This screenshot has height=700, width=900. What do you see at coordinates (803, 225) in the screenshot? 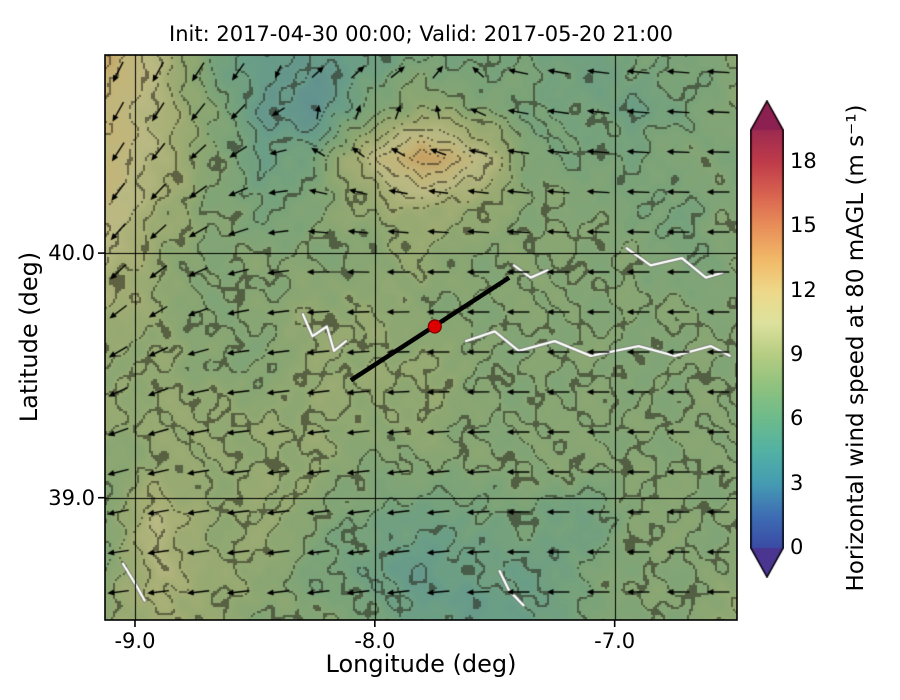
I see `colorbar-tick-label: 15` at bounding box center [803, 225].